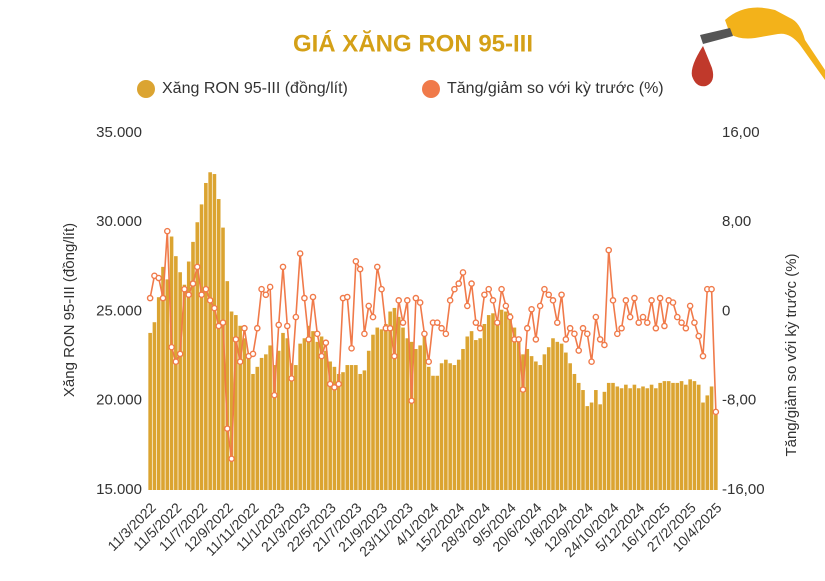 The width and height of the screenshot is (825, 581). What do you see at coordinates (431, 89) in the screenshot?
I see `legend-swatch` at bounding box center [431, 89].